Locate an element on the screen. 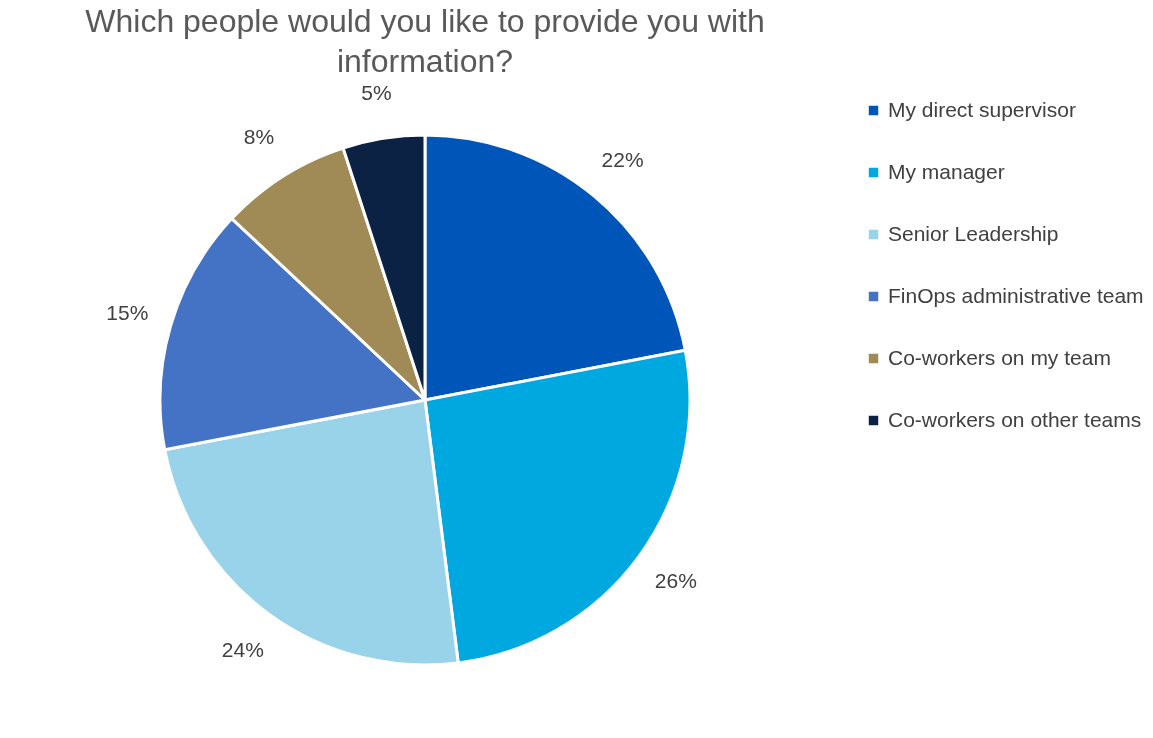  legend-label: My manager is located at coordinates (946, 171).